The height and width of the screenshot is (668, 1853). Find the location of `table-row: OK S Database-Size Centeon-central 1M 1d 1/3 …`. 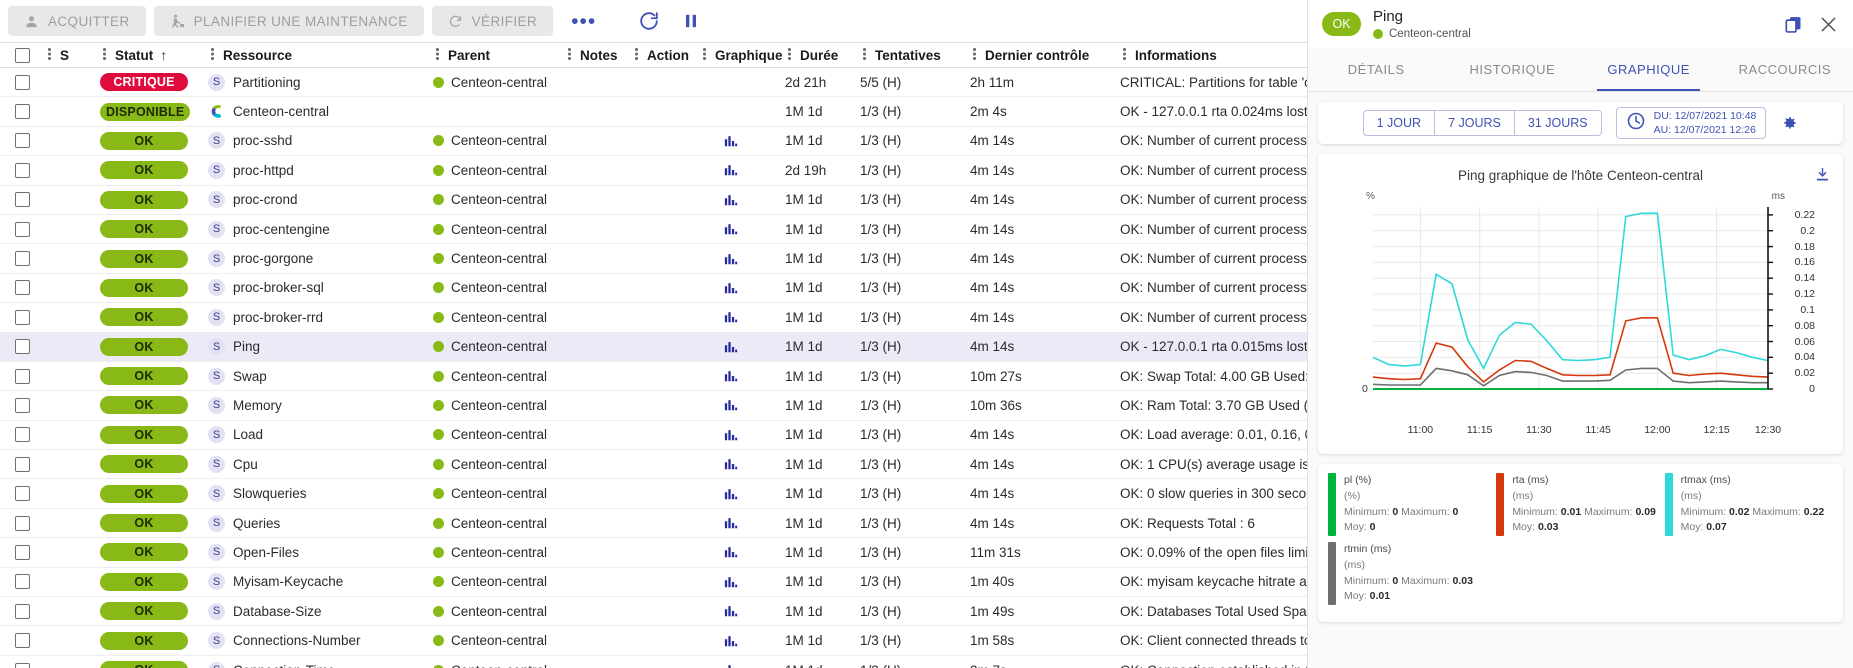

table-row: OK S Database-Size Centeon-central 1M 1d 1/3 … is located at coordinates (653, 612).